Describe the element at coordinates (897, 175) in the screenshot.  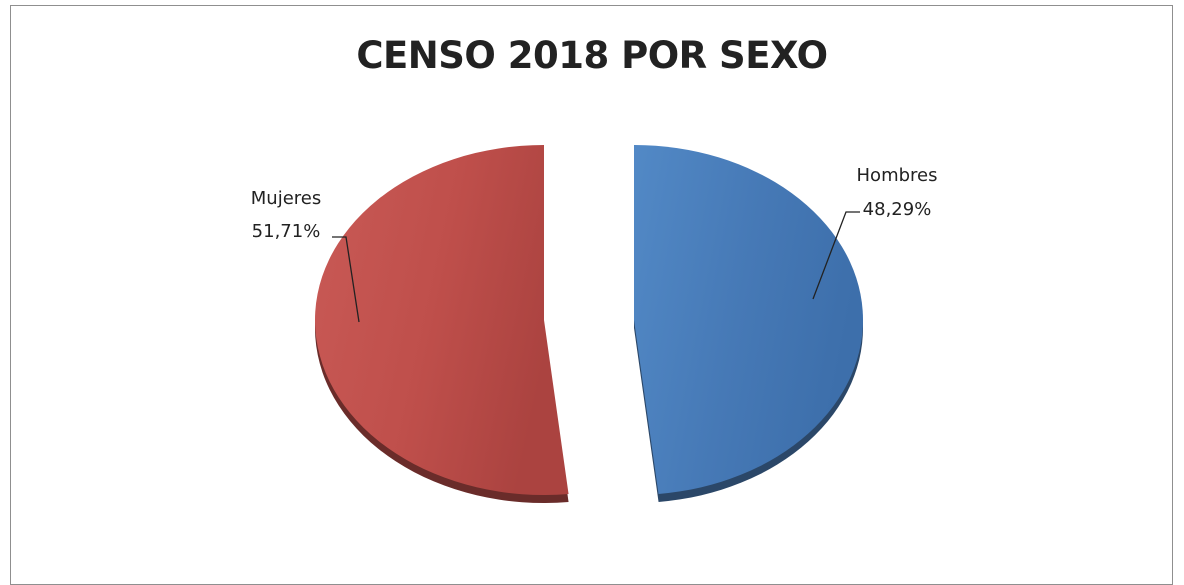
I see `data-label-category-hombres: Hombres` at that location.